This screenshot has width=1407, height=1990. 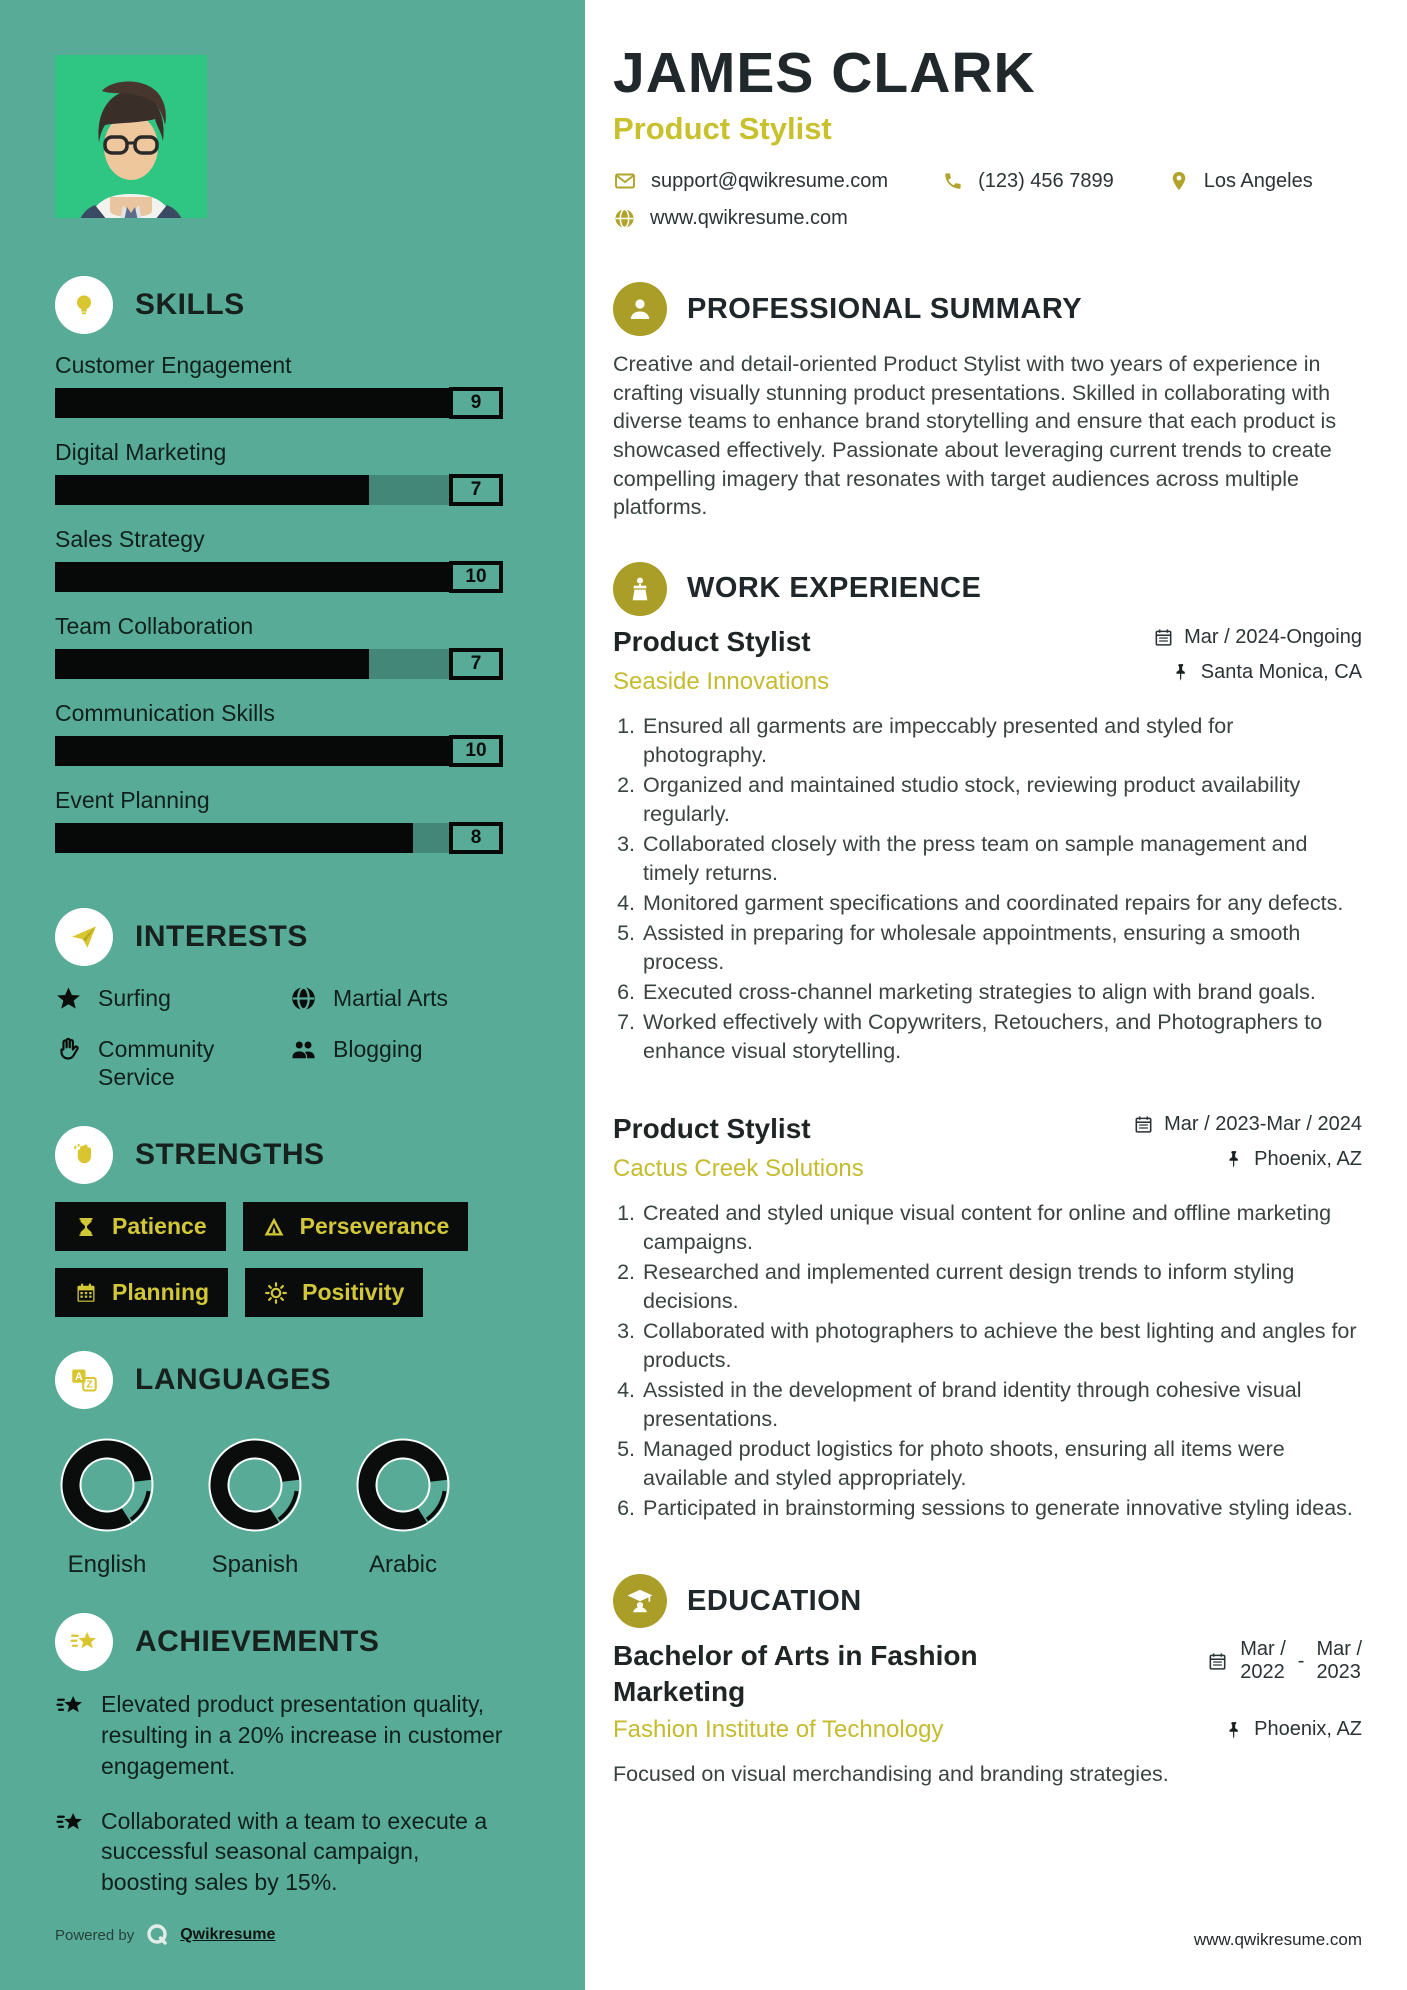 I want to click on interest-item: Blogging, so click(x=396, y=1064).